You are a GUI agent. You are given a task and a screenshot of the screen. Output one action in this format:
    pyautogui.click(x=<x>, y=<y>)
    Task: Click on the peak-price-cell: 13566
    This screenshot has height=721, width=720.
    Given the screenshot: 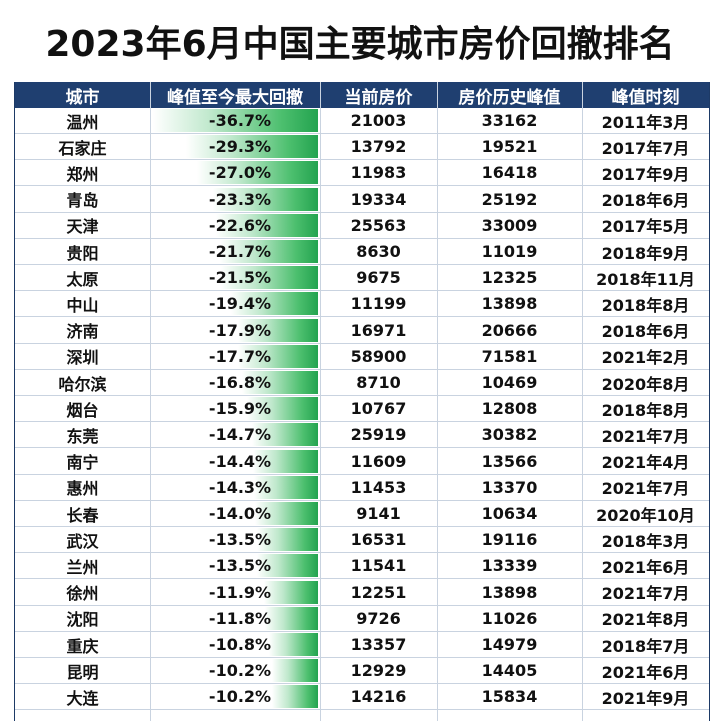 What is the action you would take?
    pyautogui.click(x=509, y=461)
    